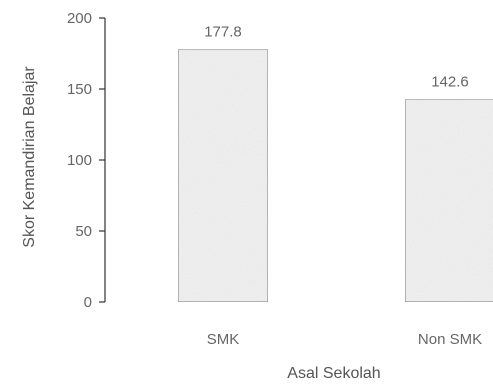 The image size is (493, 385). I want to click on bar-smk, so click(223, 176).